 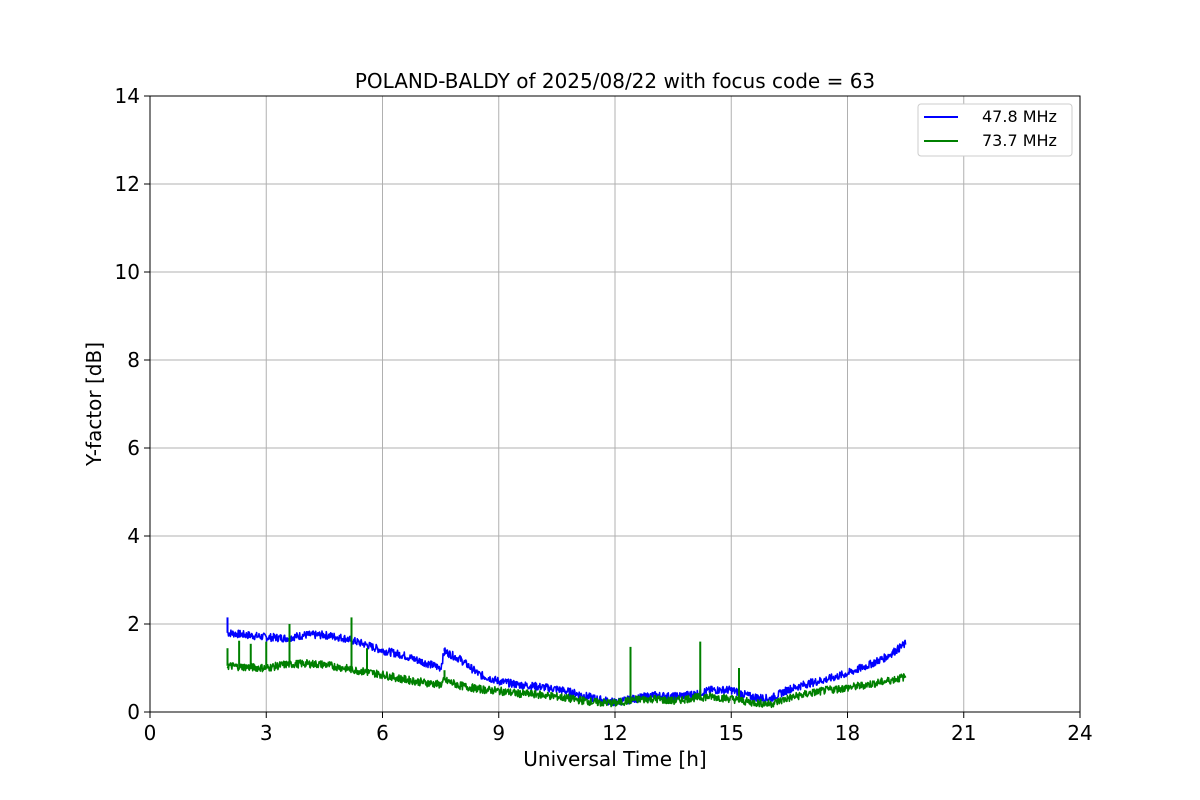 I want to click on x-tick-label: 15, so click(x=731, y=733).